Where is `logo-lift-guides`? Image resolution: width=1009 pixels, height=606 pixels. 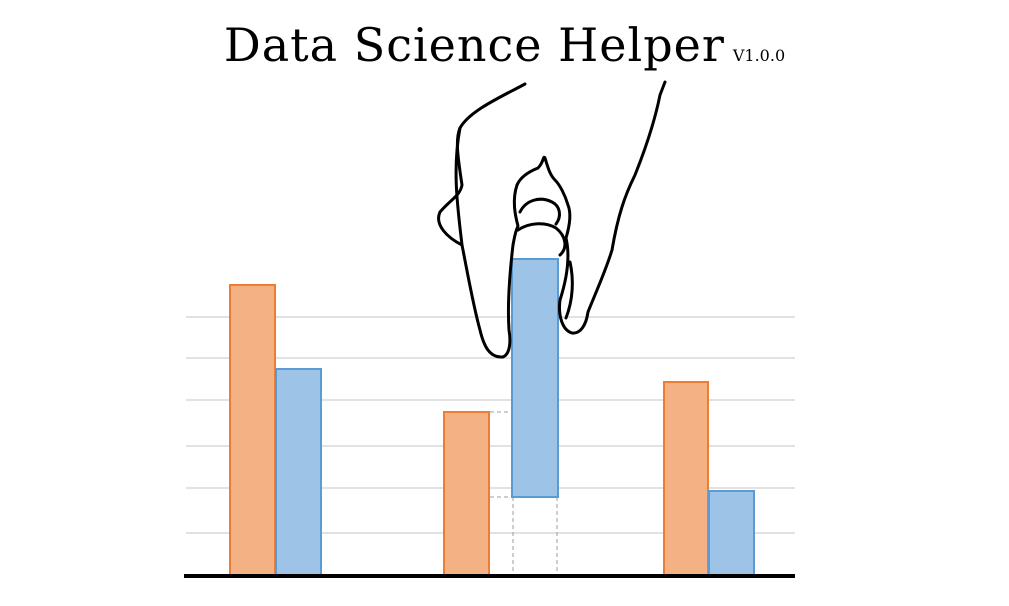
logo-lift-guides is located at coordinates (524, 493).